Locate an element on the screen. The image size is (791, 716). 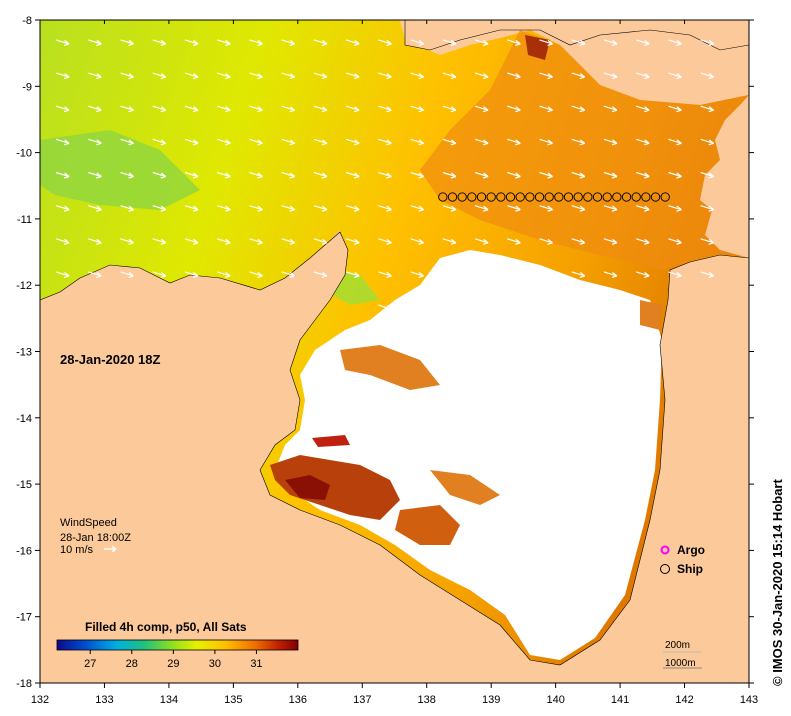
argo-icon is located at coordinates (665, 550).